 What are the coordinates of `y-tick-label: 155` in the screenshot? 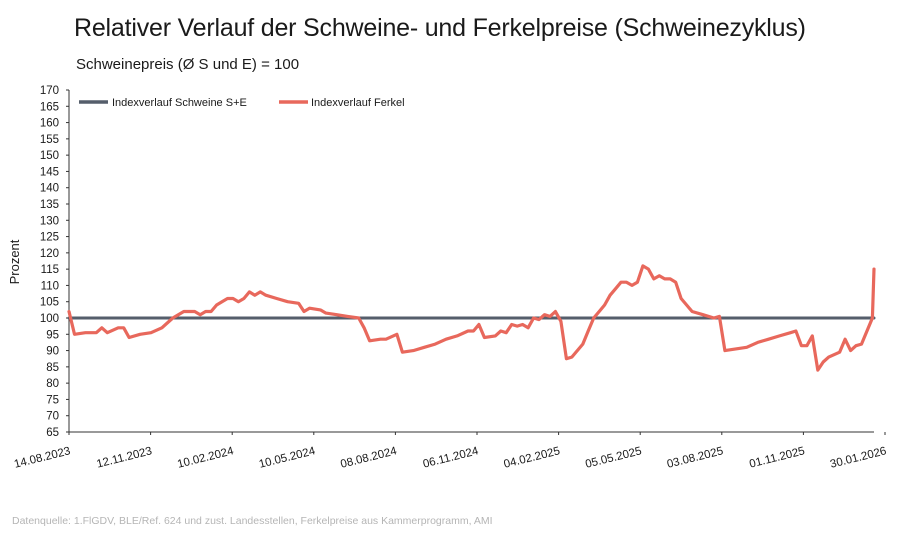 It's located at (49, 140).